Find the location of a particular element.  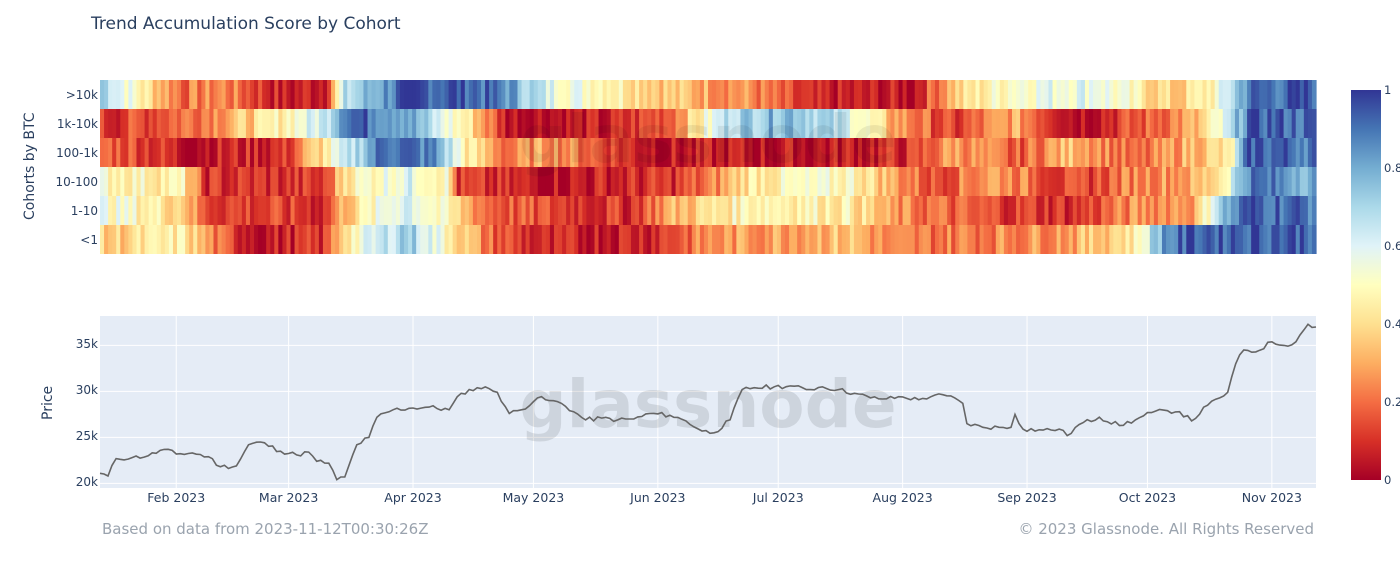

price-y-tick: 30k is located at coordinates (86, 390).